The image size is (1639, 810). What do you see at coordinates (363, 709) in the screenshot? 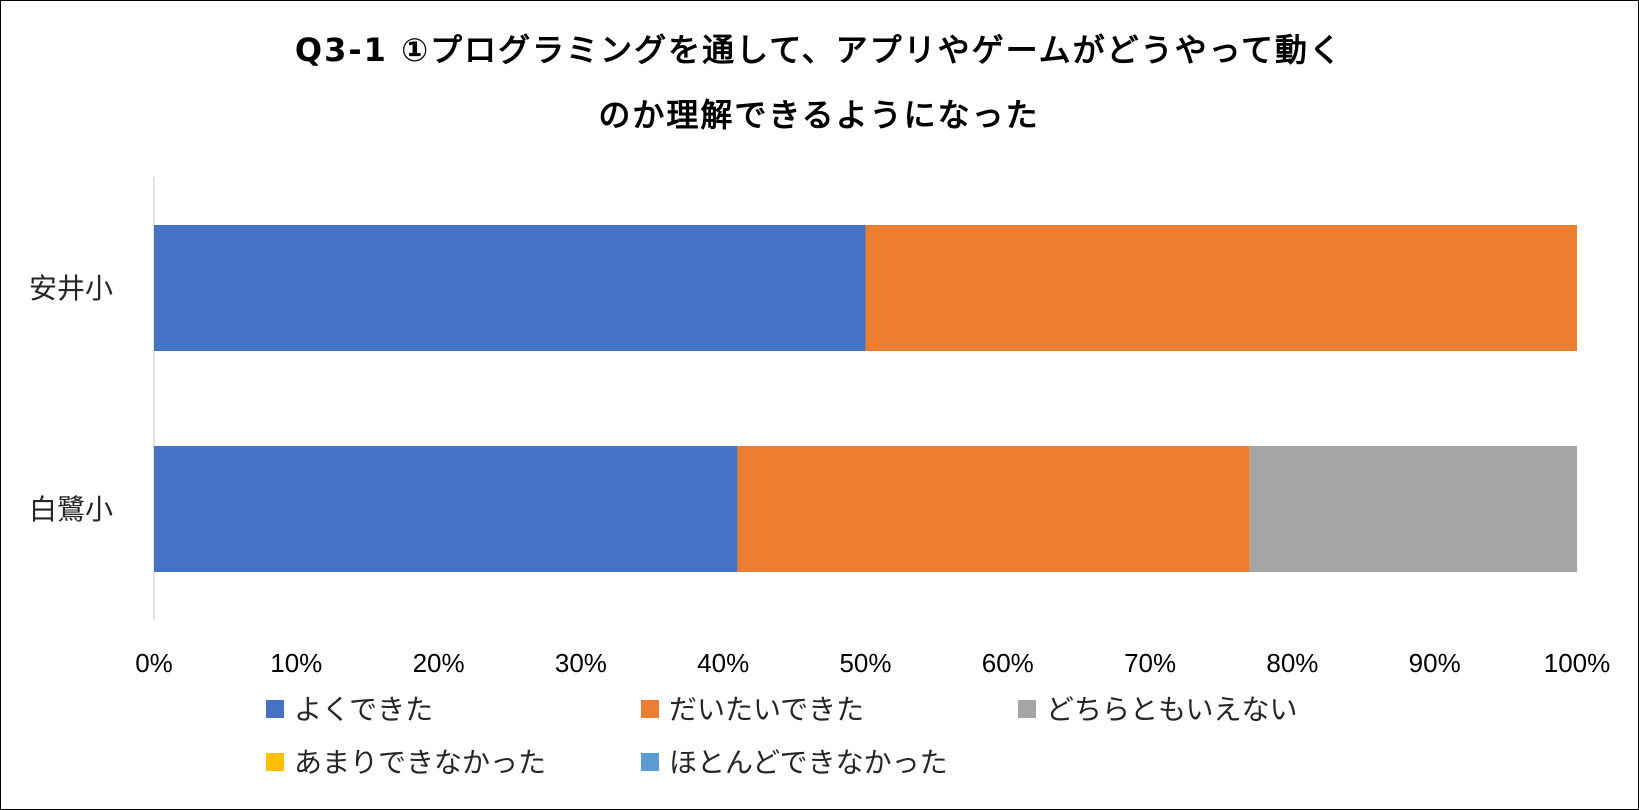
I see `legend-label: よくできた` at bounding box center [363, 709].